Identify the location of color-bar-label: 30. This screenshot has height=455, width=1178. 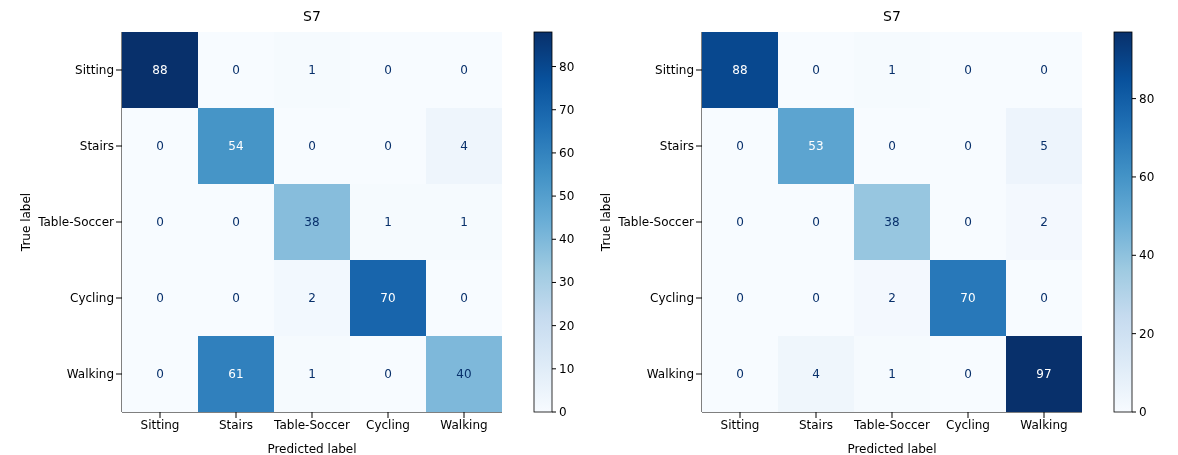
(567, 282).